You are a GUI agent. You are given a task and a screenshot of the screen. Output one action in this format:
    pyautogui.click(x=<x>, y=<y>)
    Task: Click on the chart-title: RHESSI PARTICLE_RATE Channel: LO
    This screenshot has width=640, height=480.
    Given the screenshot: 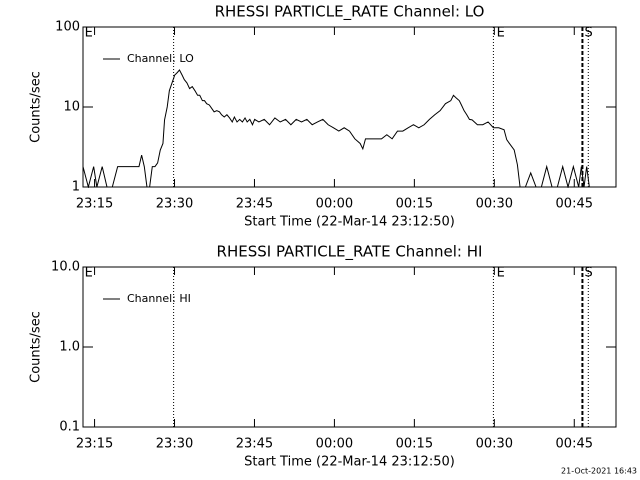 What is the action you would take?
    pyautogui.click(x=350, y=12)
    